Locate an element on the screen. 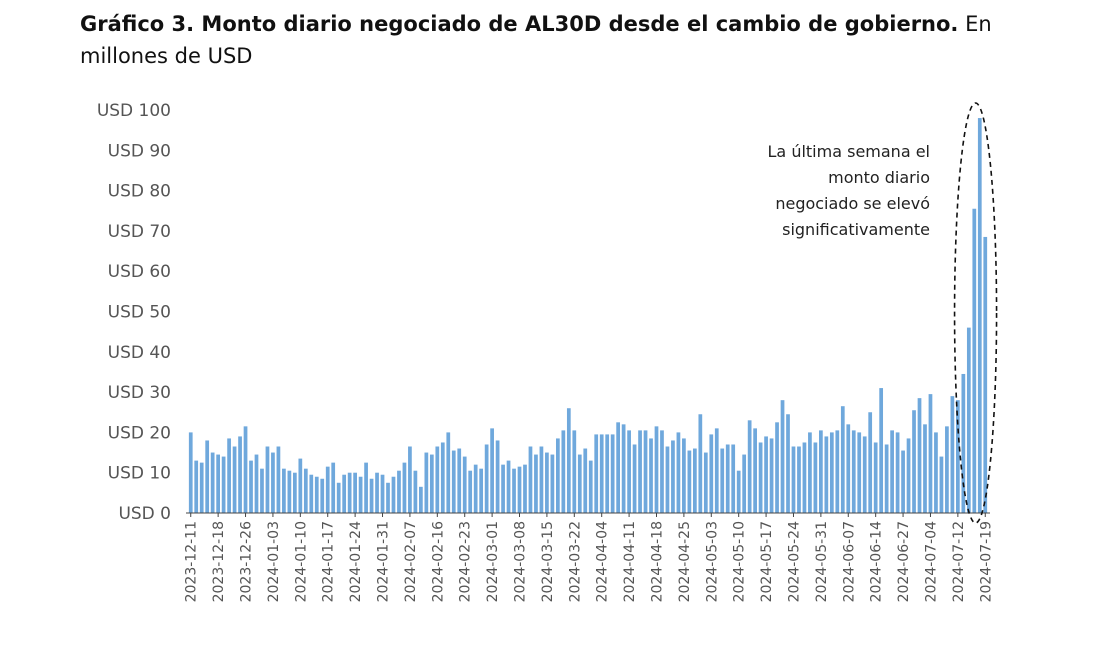 The height and width of the screenshot is (664, 1099). x-tick-label: 2024-05-24 is located at coordinates (794, 561).